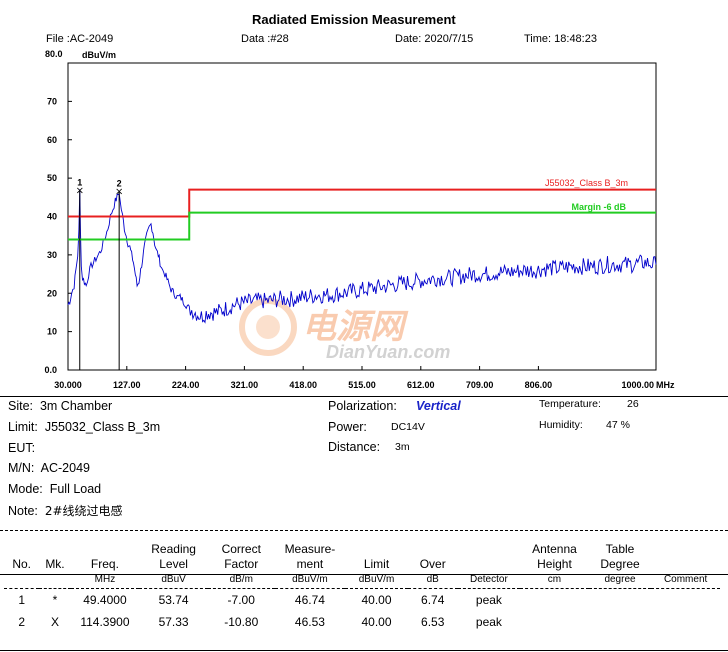 The image size is (728, 652). I want to click on header-no: No., so click(22, 564).